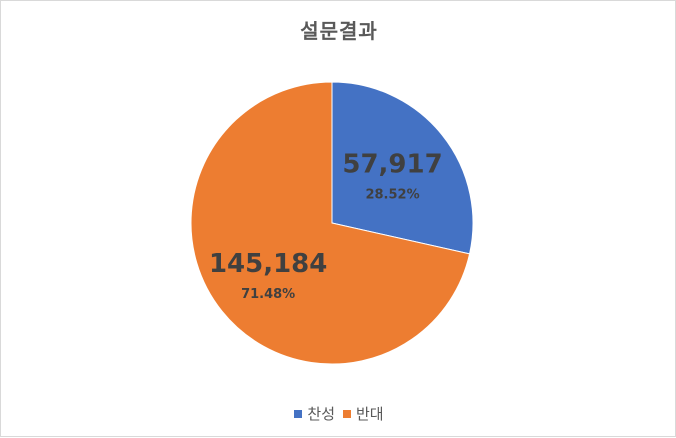 This screenshot has width=676, height=438. What do you see at coordinates (339, 31) in the screenshot?
I see `chart-title: 설문결과` at bounding box center [339, 31].